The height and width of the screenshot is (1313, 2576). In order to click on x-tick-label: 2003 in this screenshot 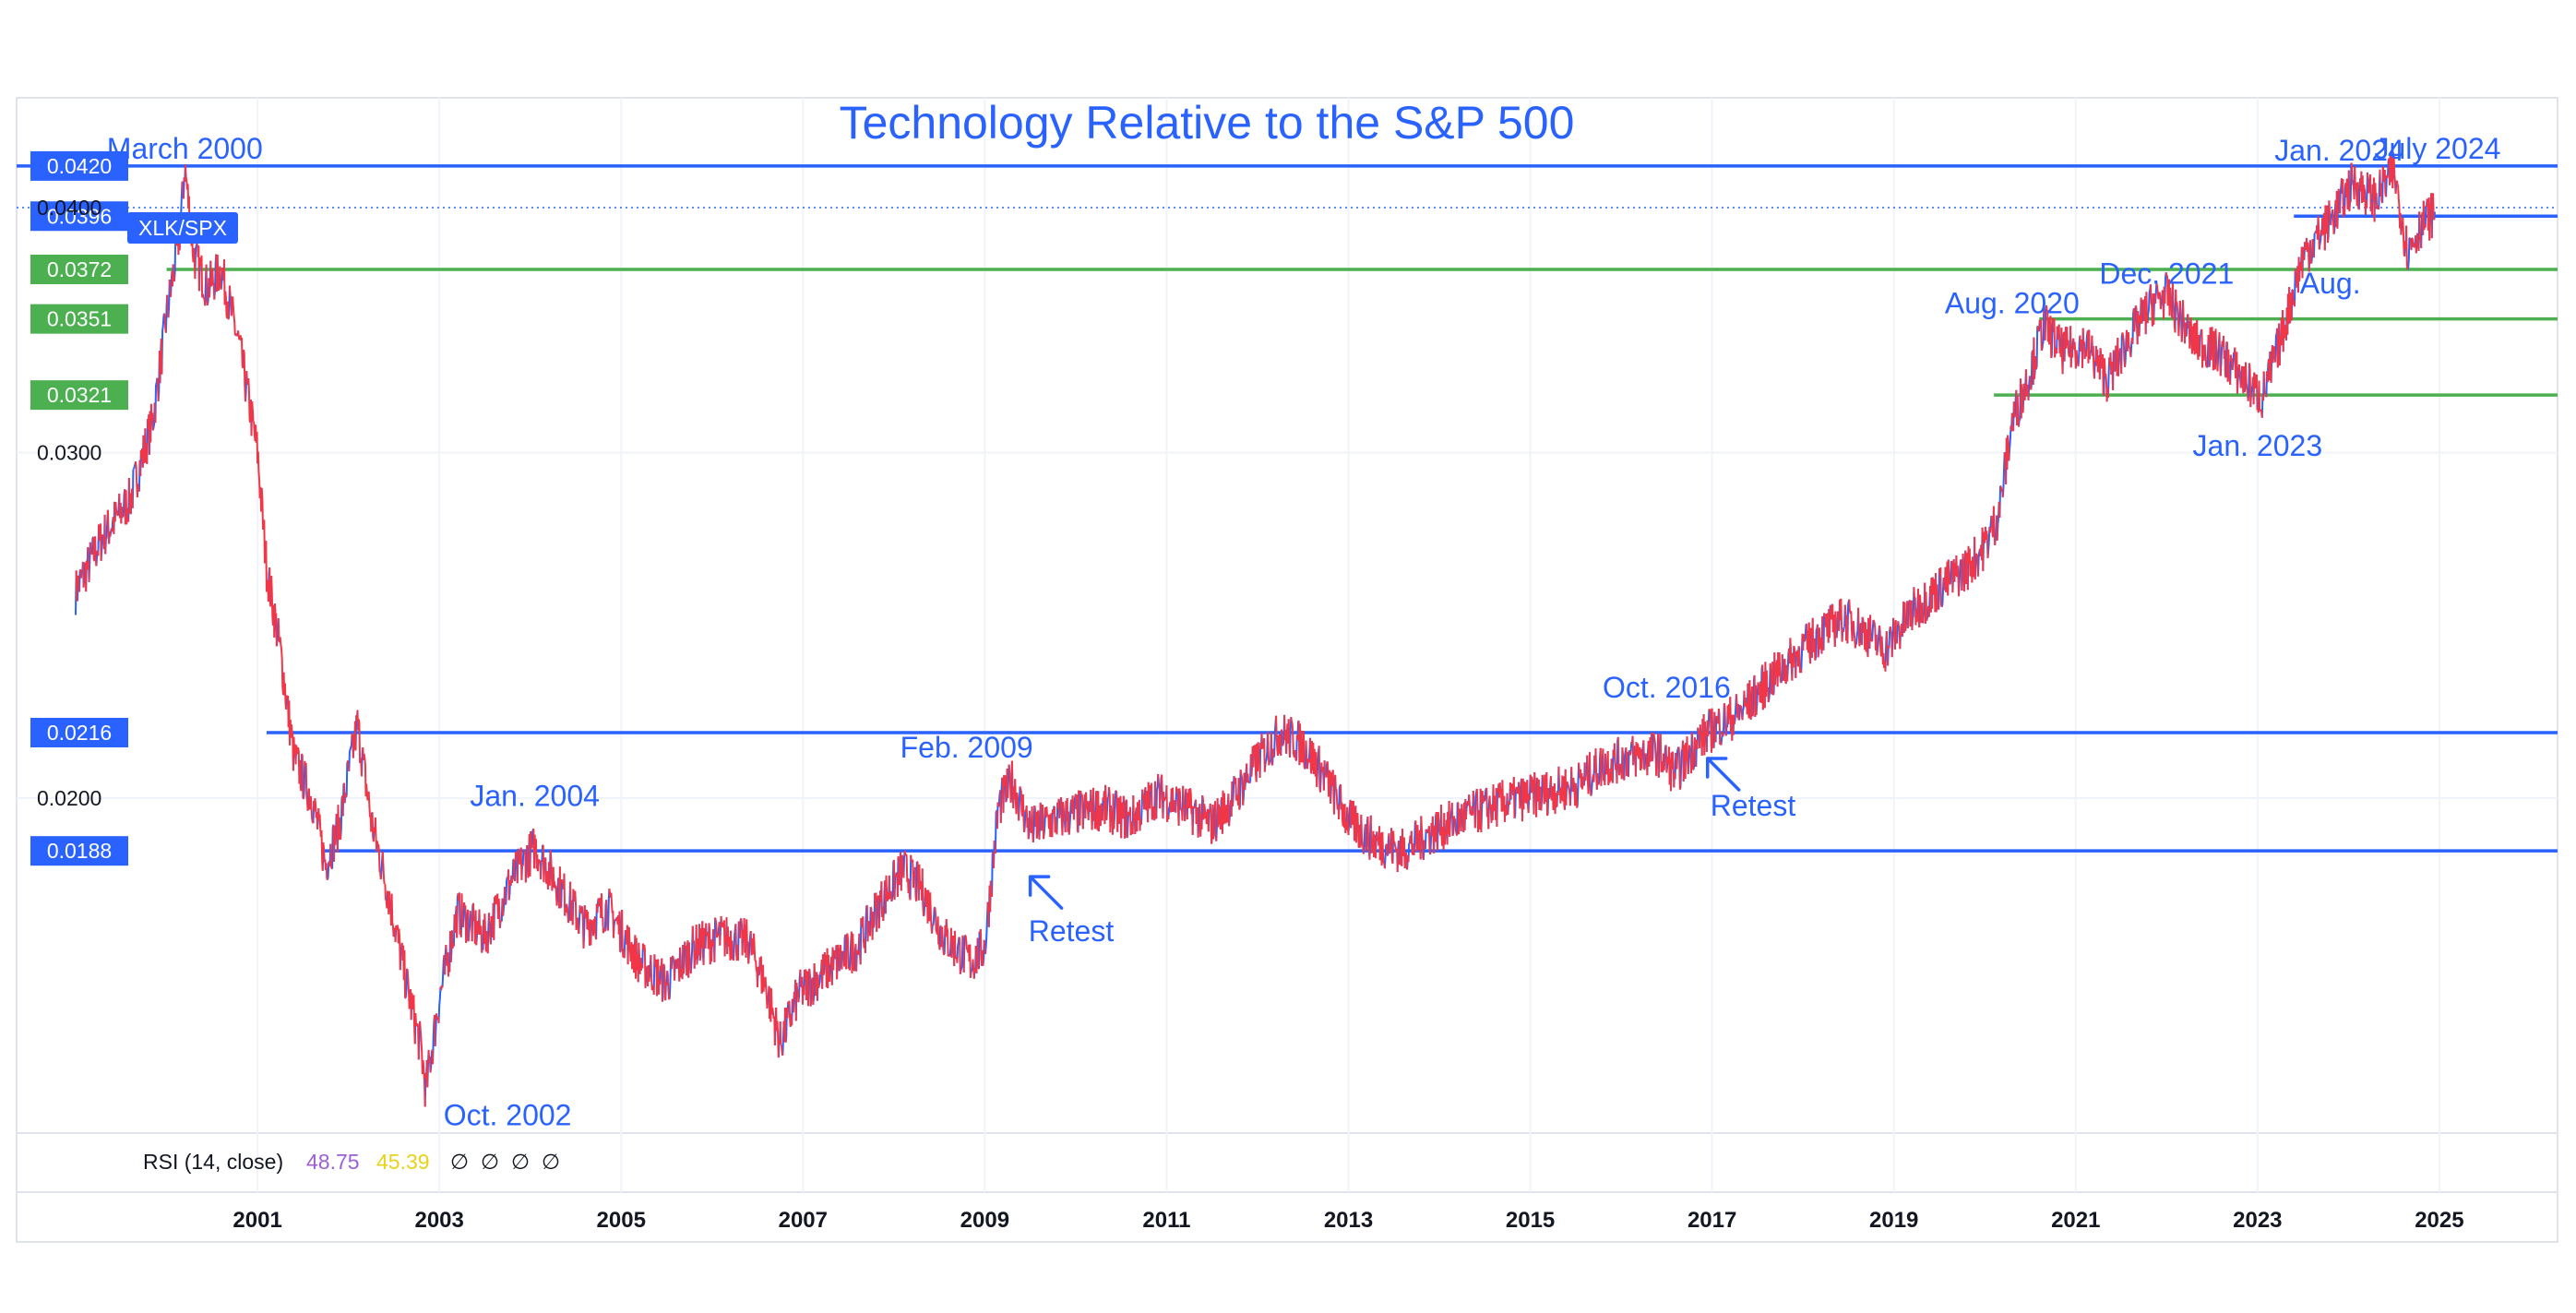, I will do `click(438, 1221)`.